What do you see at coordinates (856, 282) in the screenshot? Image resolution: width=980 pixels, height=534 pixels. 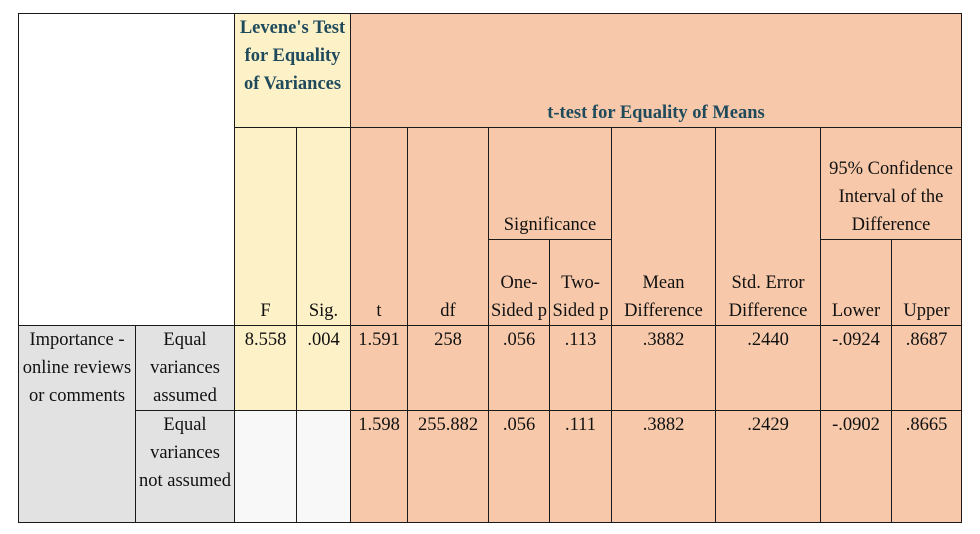 I see `col-header-lower: Lower` at bounding box center [856, 282].